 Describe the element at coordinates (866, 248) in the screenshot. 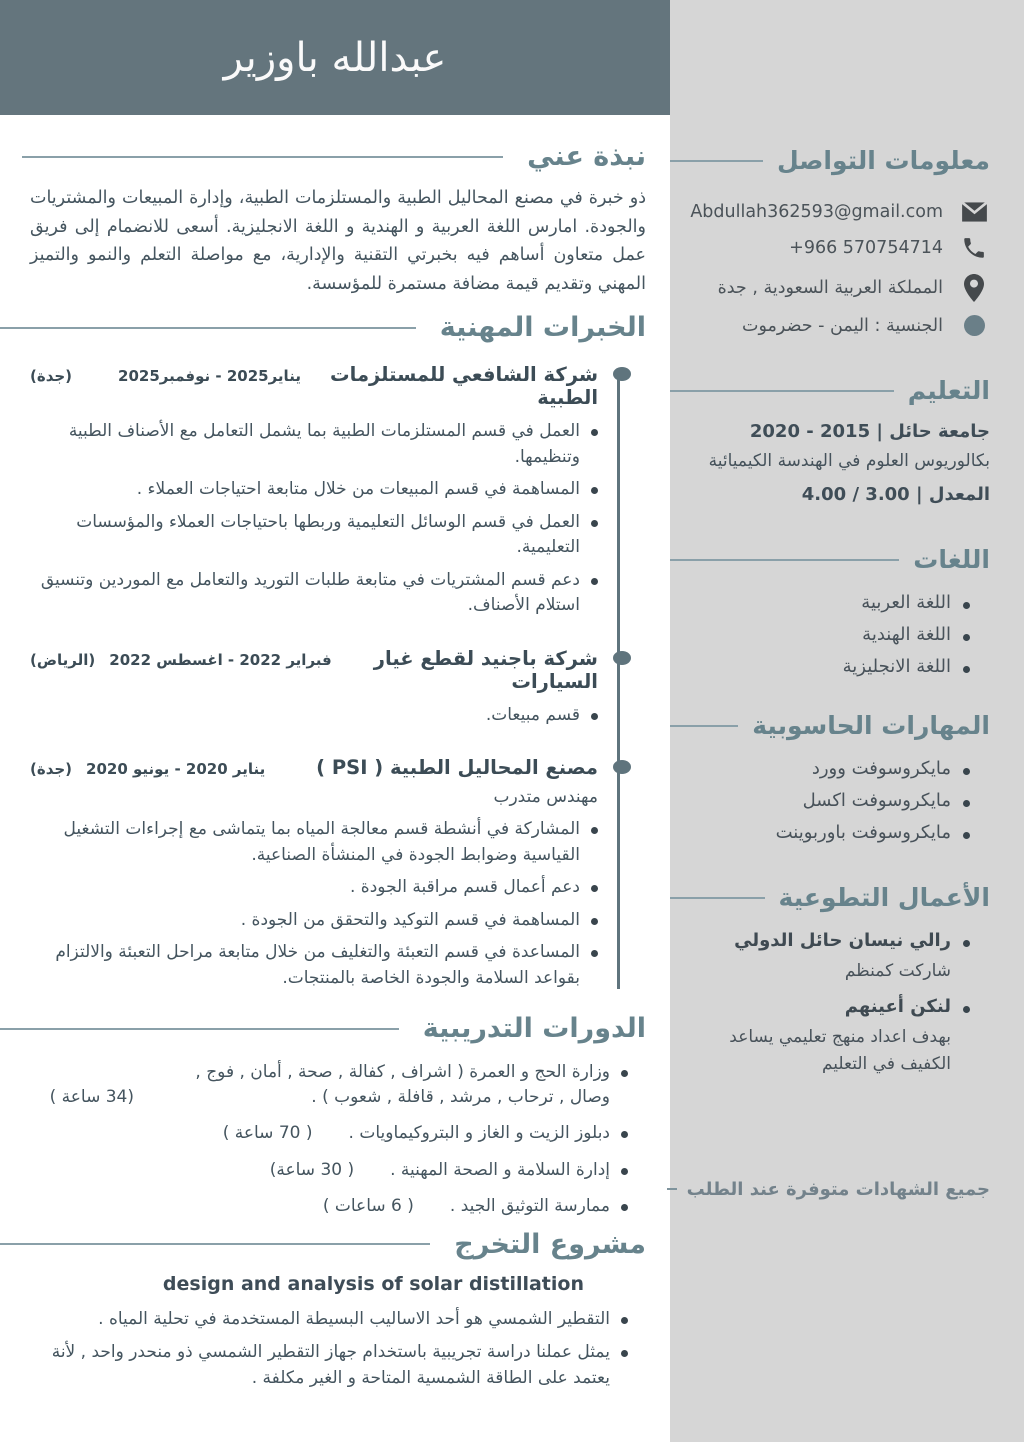

I see `contact-phone: +966 570754714` at that location.